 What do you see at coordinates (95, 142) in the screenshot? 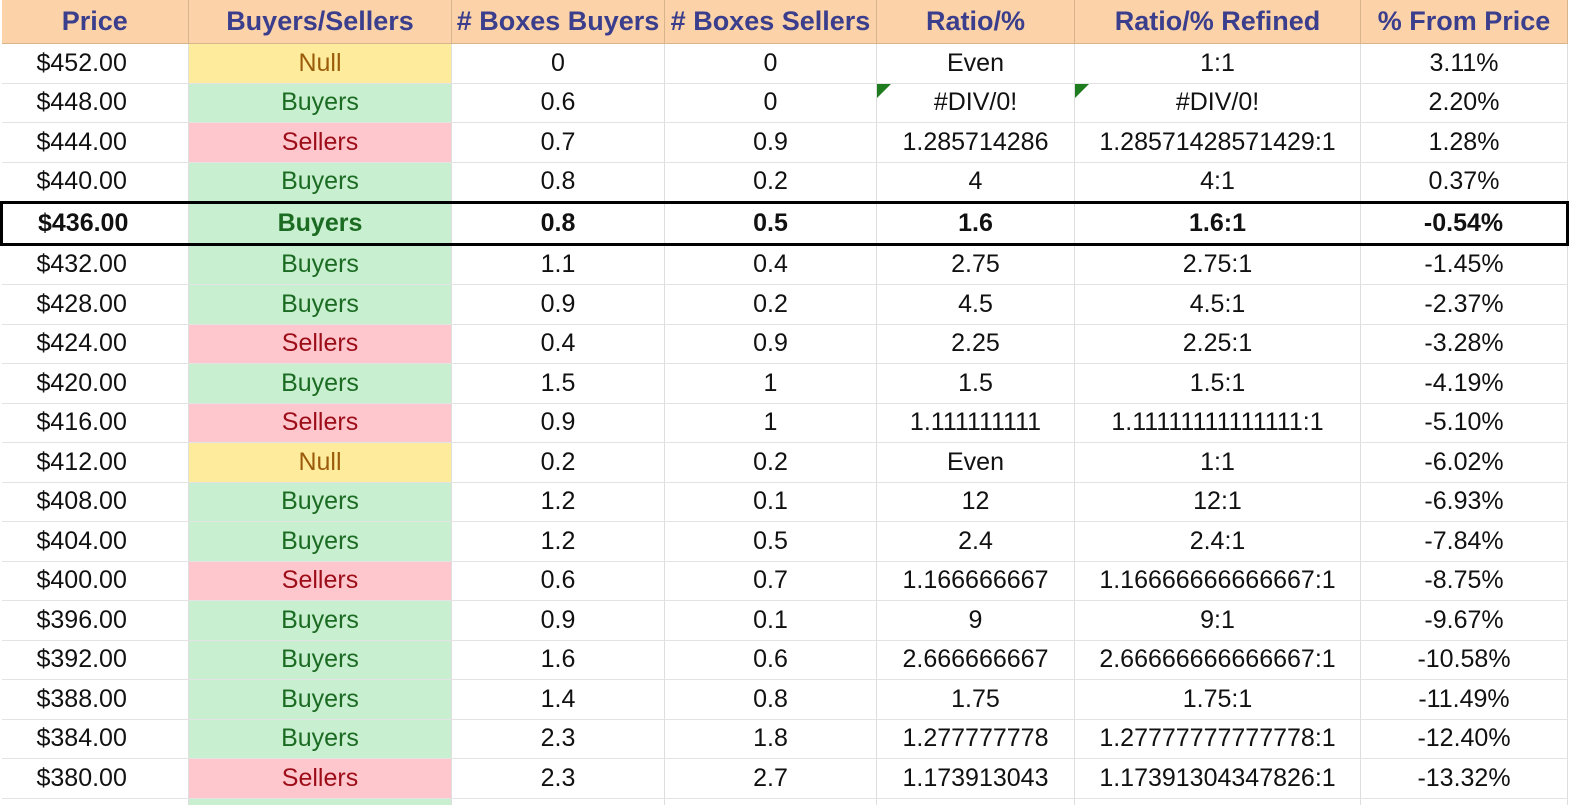
I see `price-cell: $444.00` at bounding box center [95, 142].